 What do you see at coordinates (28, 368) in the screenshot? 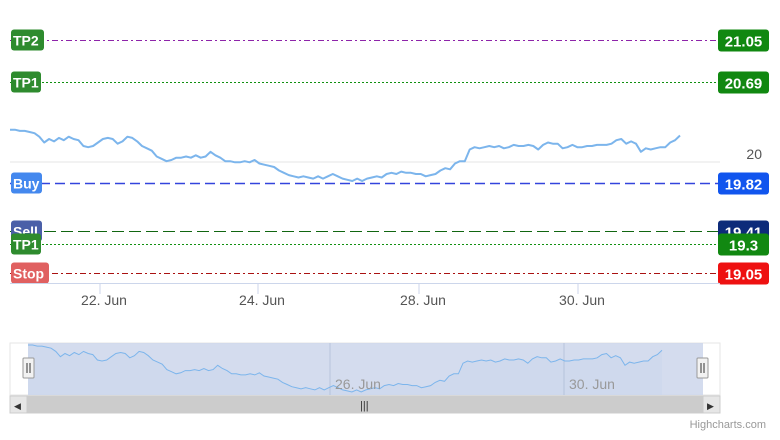
I see `navigator-left-handle` at bounding box center [28, 368].